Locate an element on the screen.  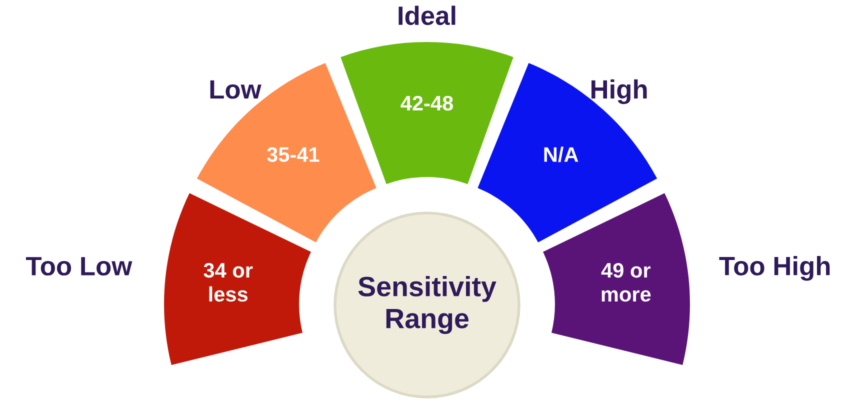
text: Sensitivity Range is located at coordinates (427, 305).